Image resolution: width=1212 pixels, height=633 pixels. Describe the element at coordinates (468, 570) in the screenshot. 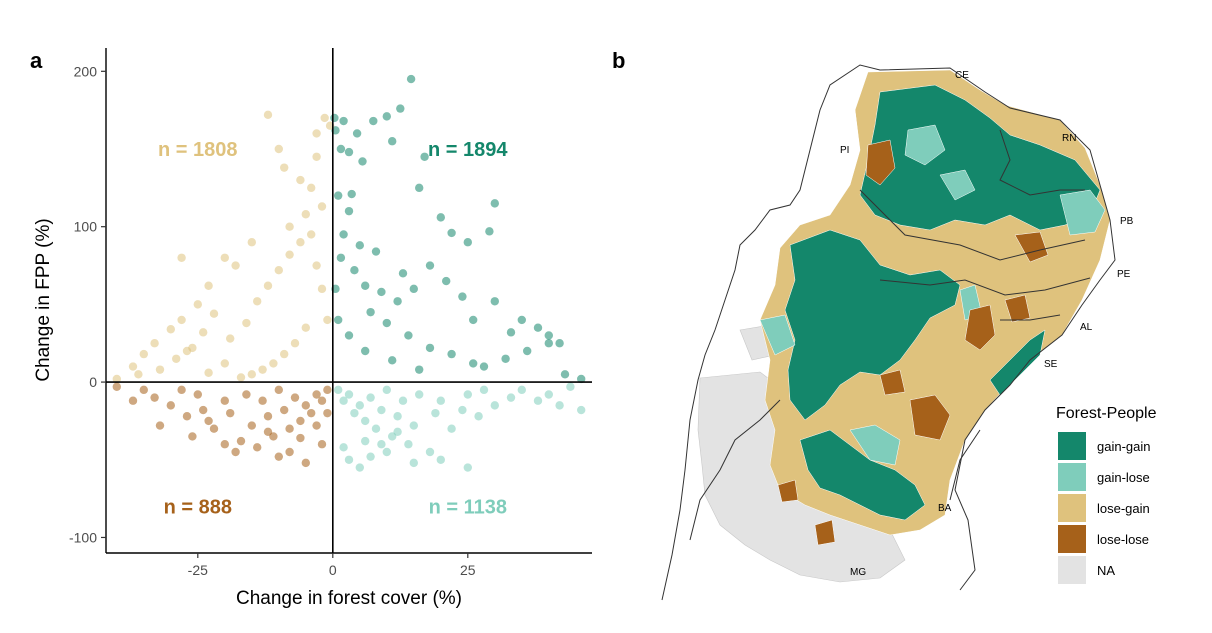

I see `x-tick-label: 25` at that location.